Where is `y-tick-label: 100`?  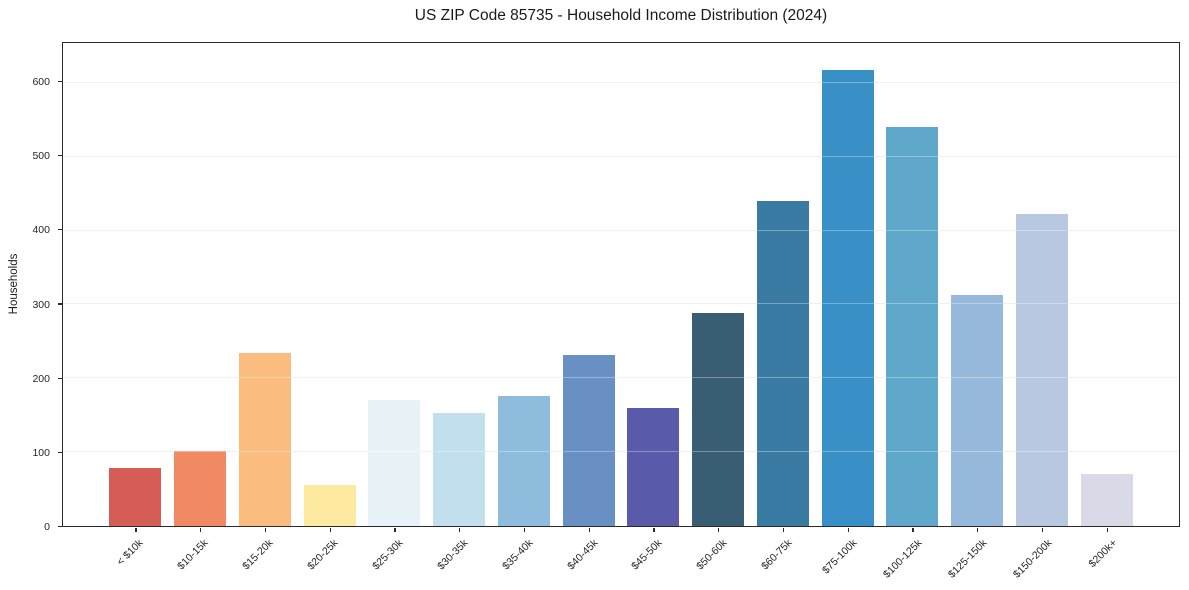
y-tick-label: 100 is located at coordinates (41, 452).